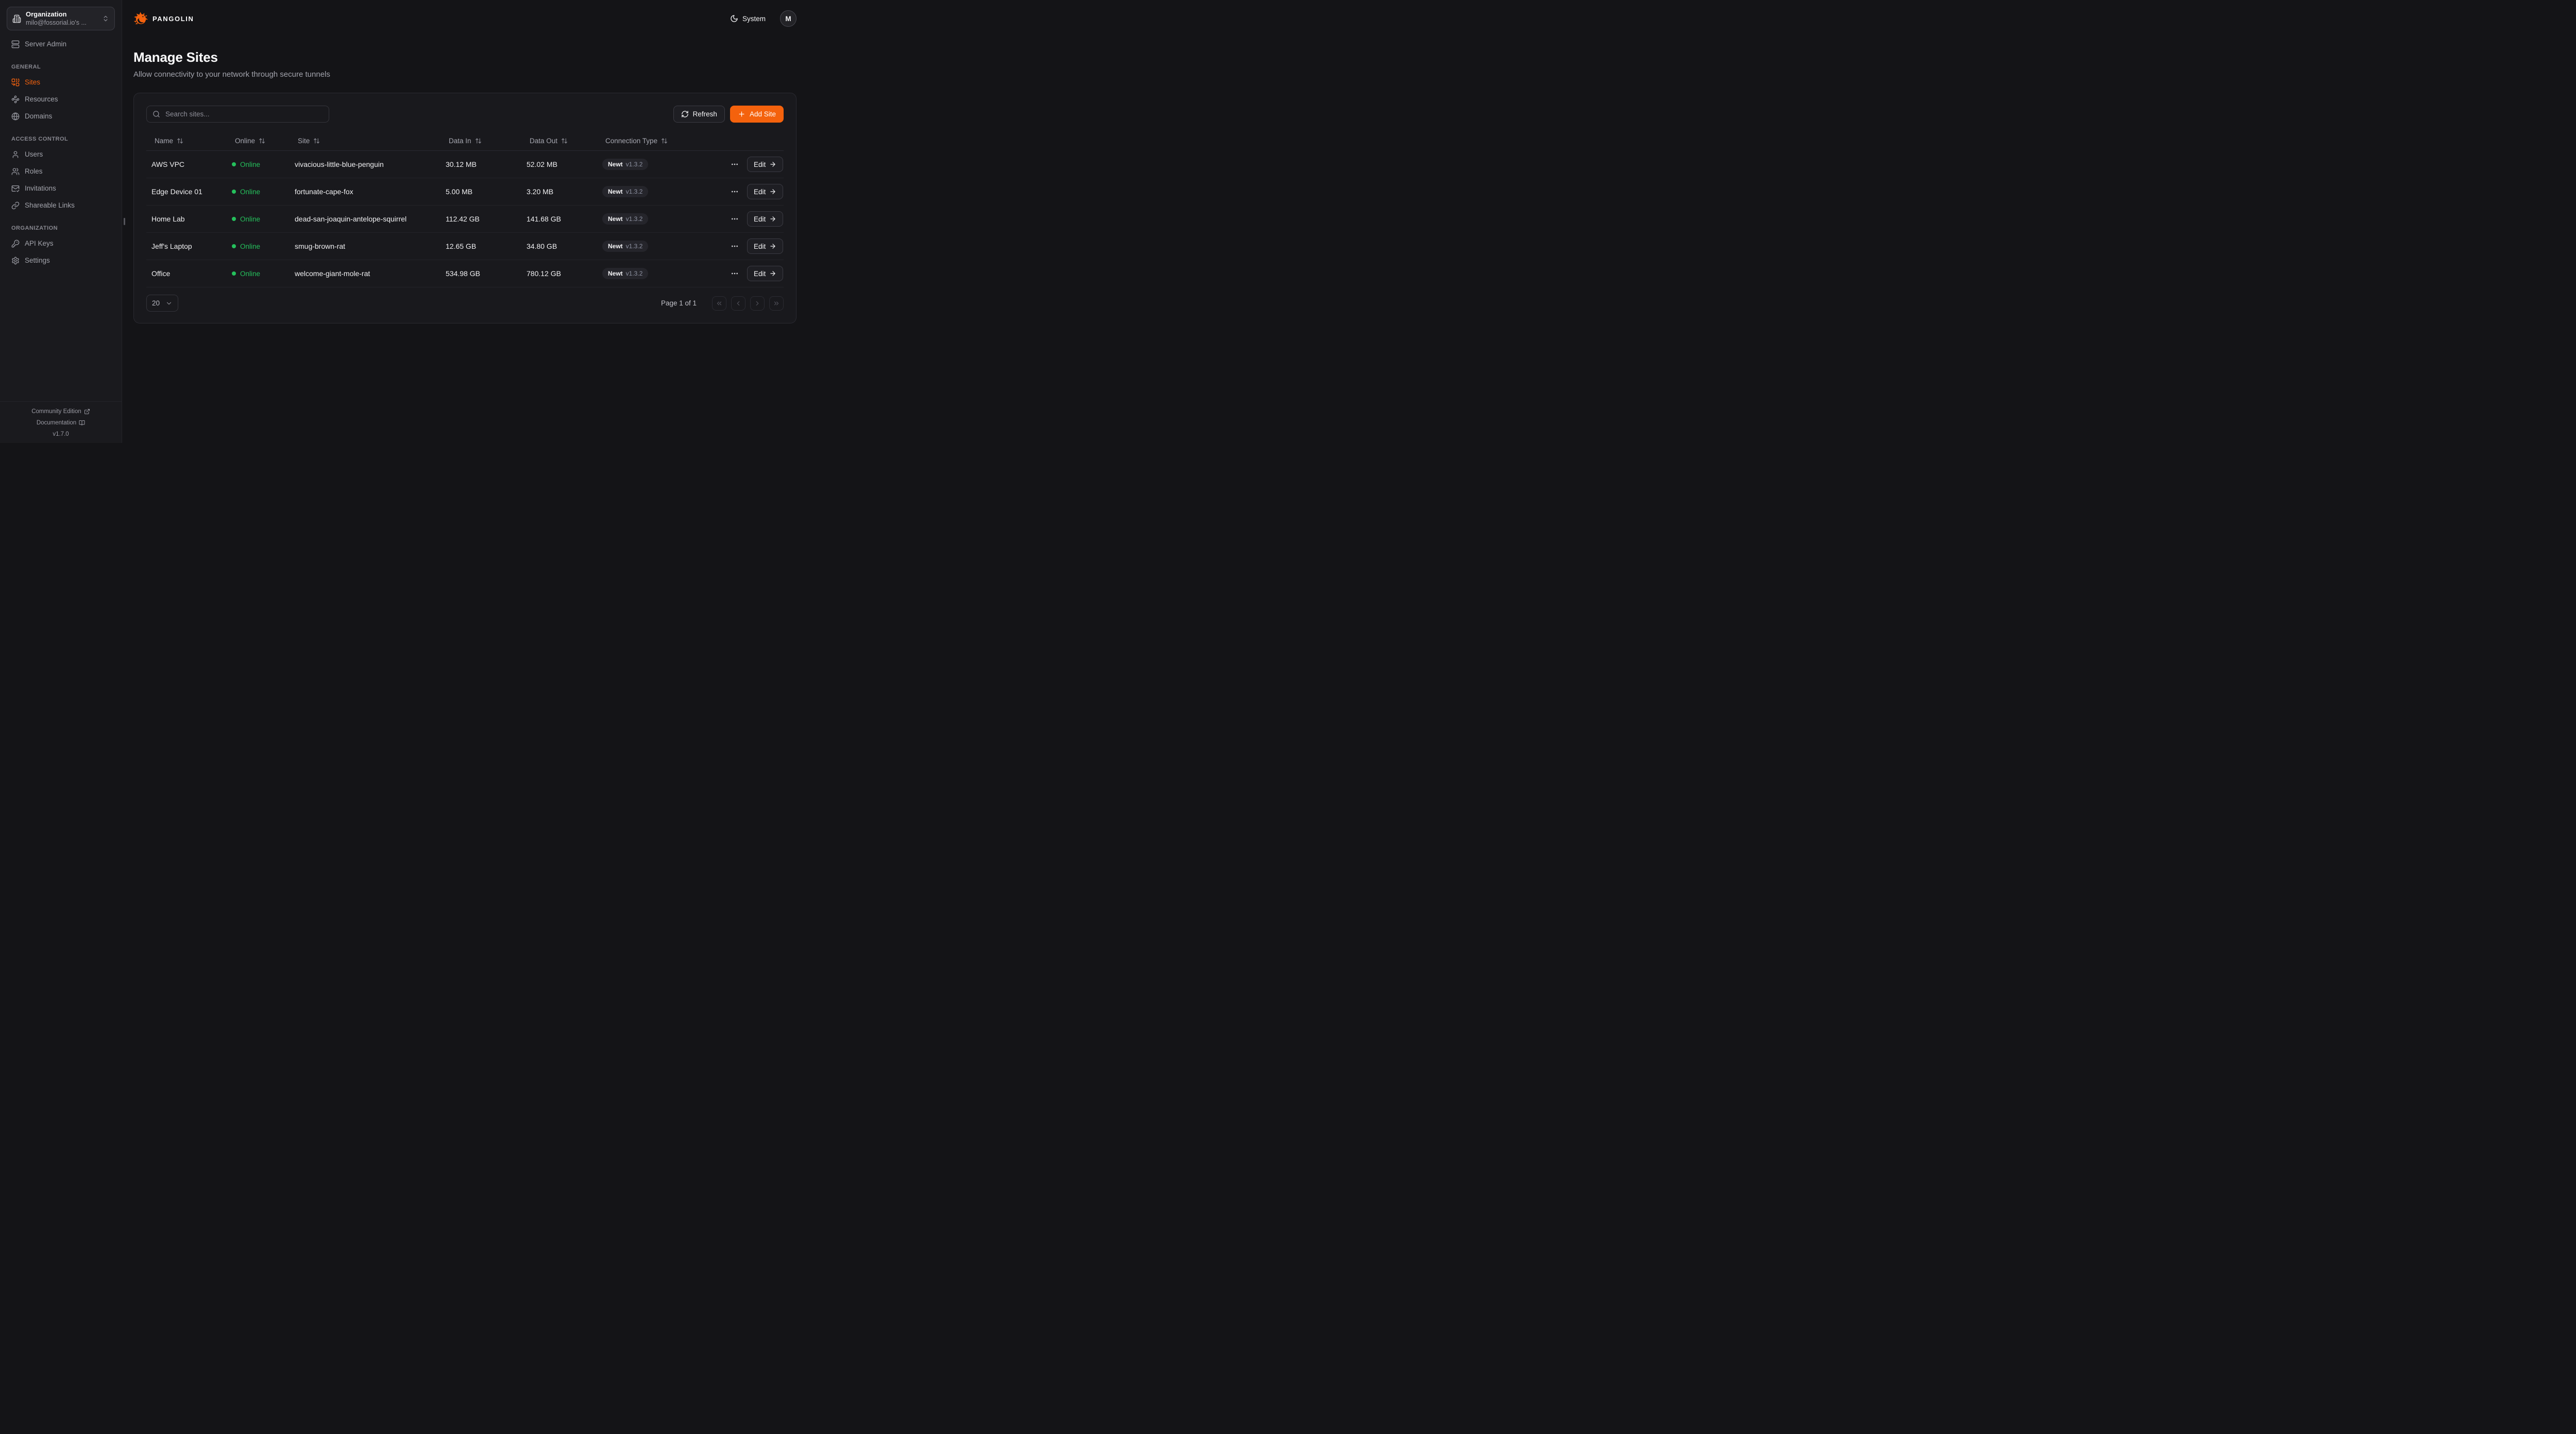 Image resolution: width=2576 pixels, height=1434 pixels. I want to click on external-link-icon, so click(87, 411).